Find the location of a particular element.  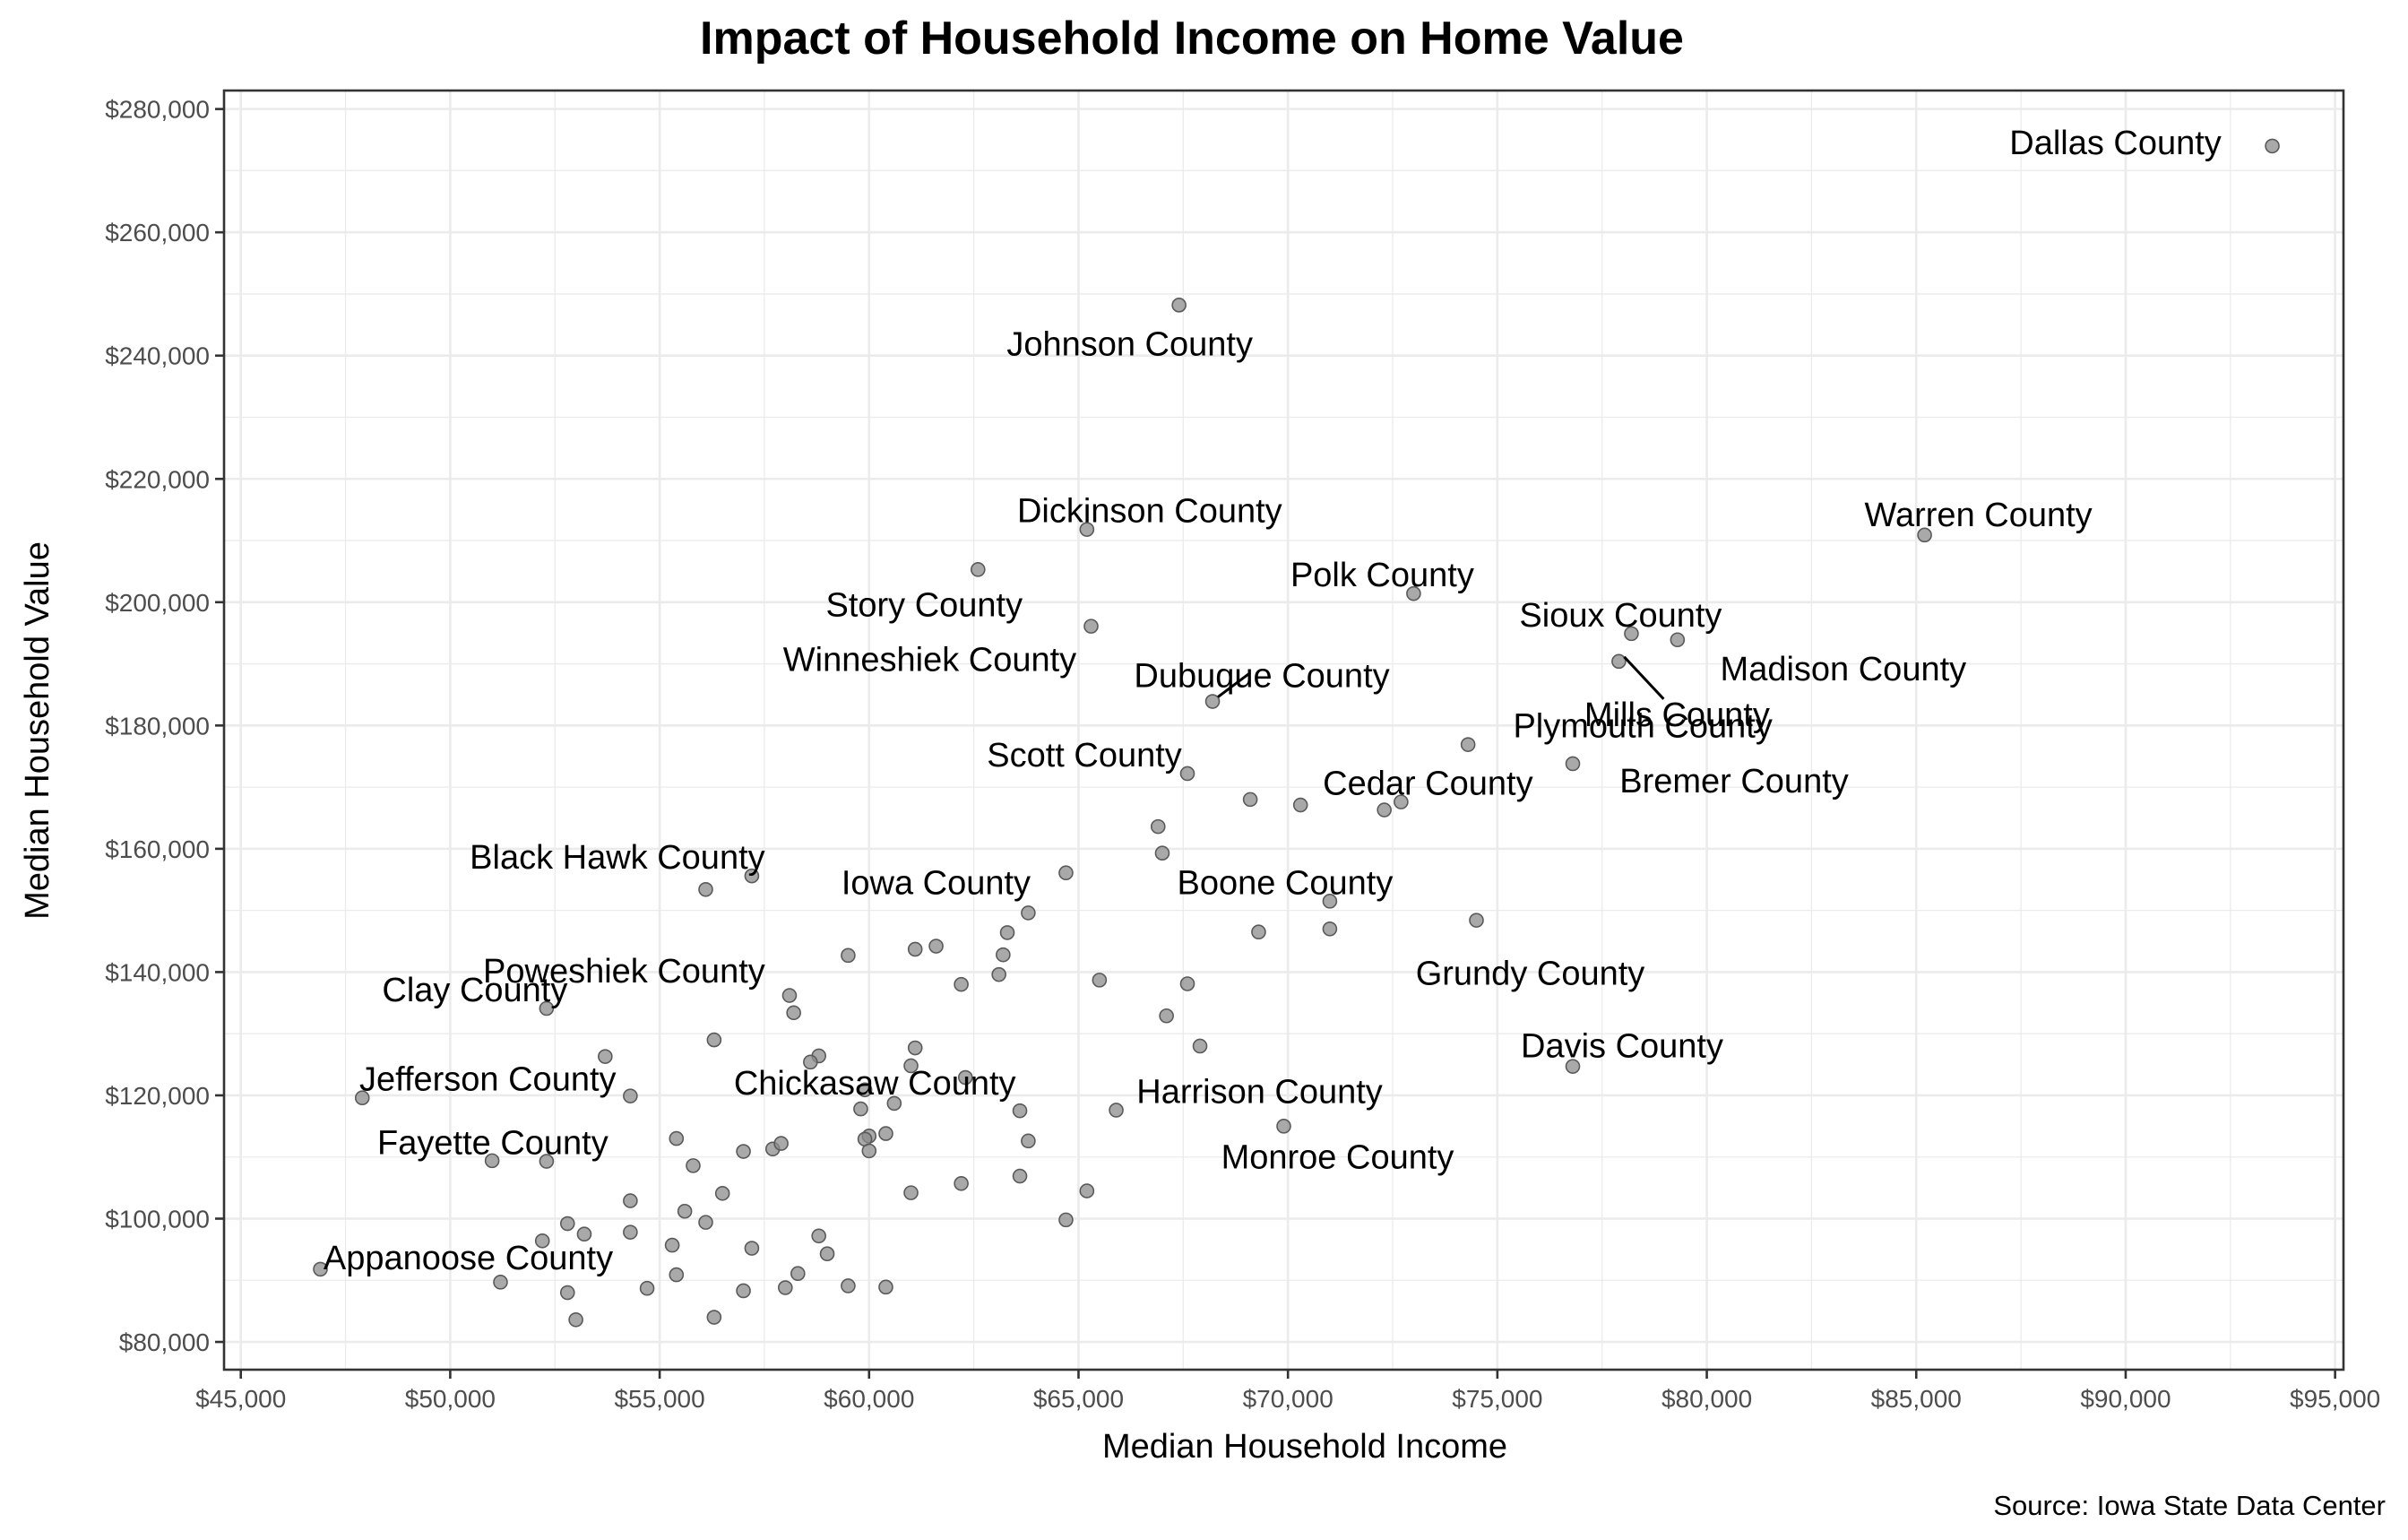

point-label: Polk County is located at coordinates (1382, 575).